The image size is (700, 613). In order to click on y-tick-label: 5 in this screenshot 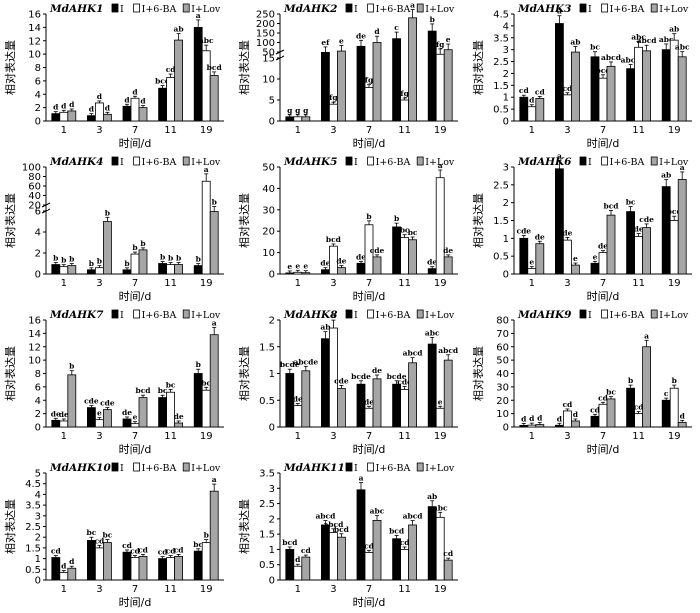, I will do `click(272, 101)`.